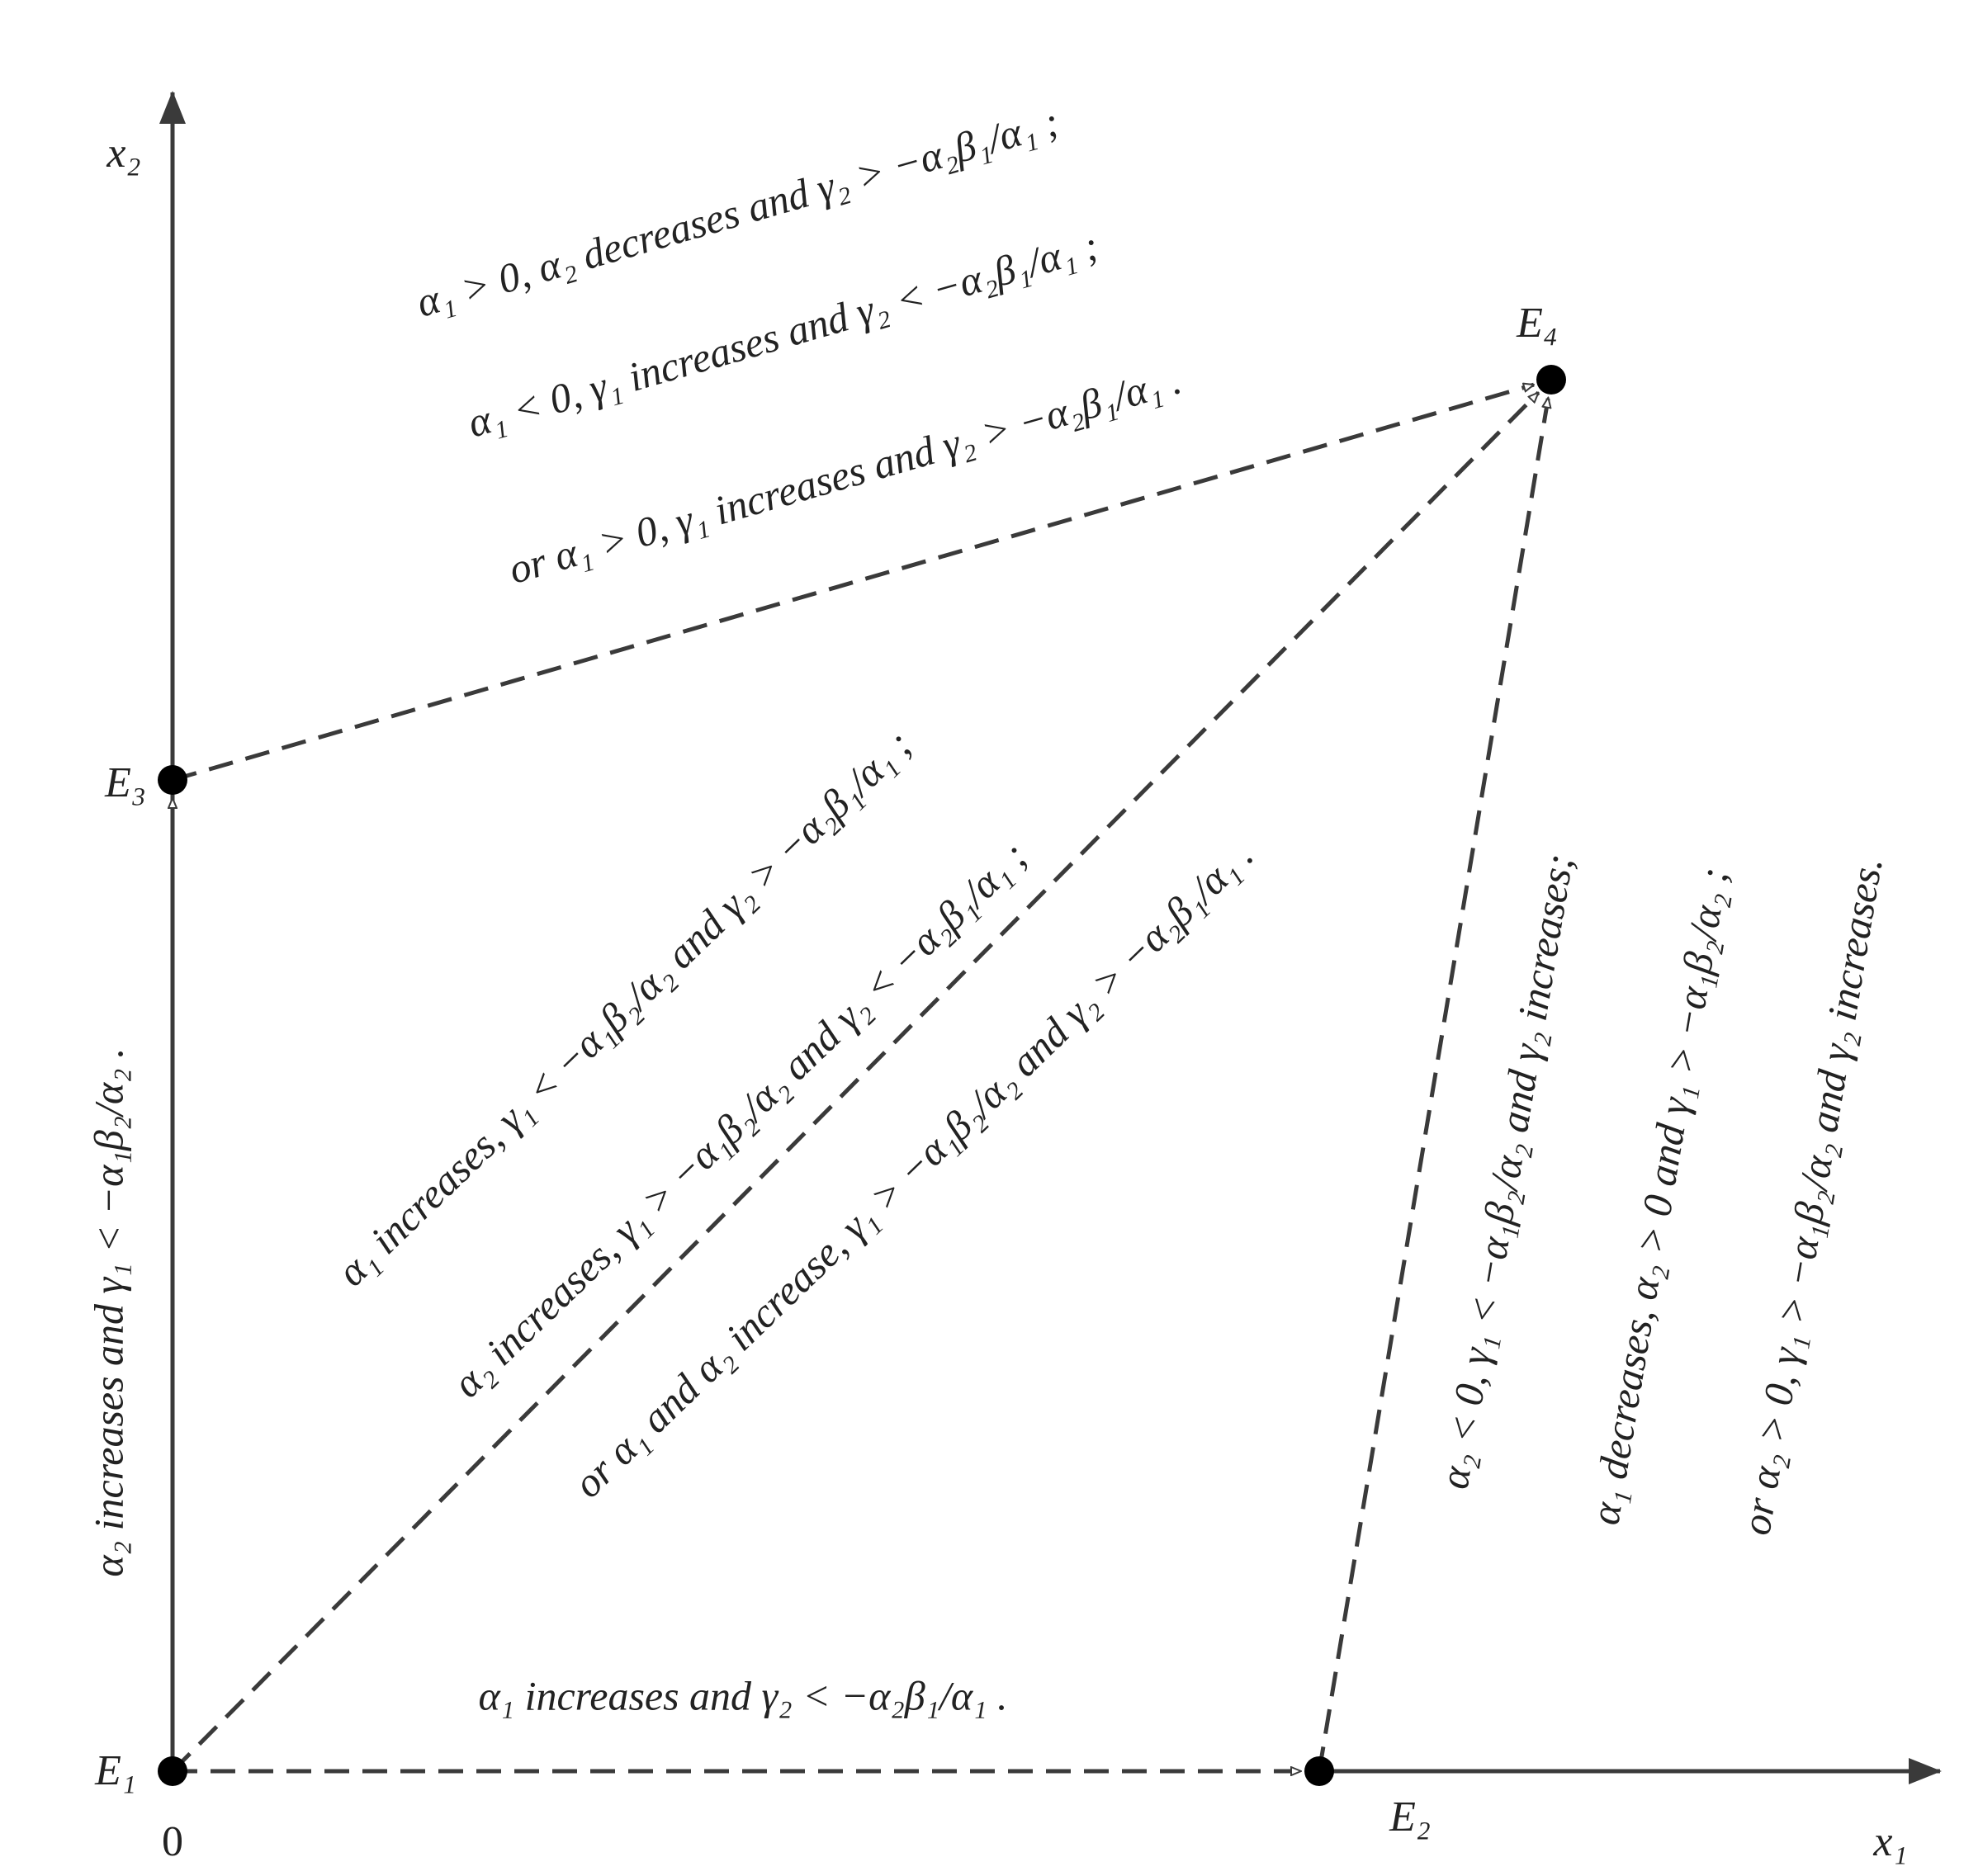 The image size is (1964, 1876). What do you see at coordinates (123, 153) in the screenshot?
I see `axis-label: x₂` at bounding box center [123, 153].